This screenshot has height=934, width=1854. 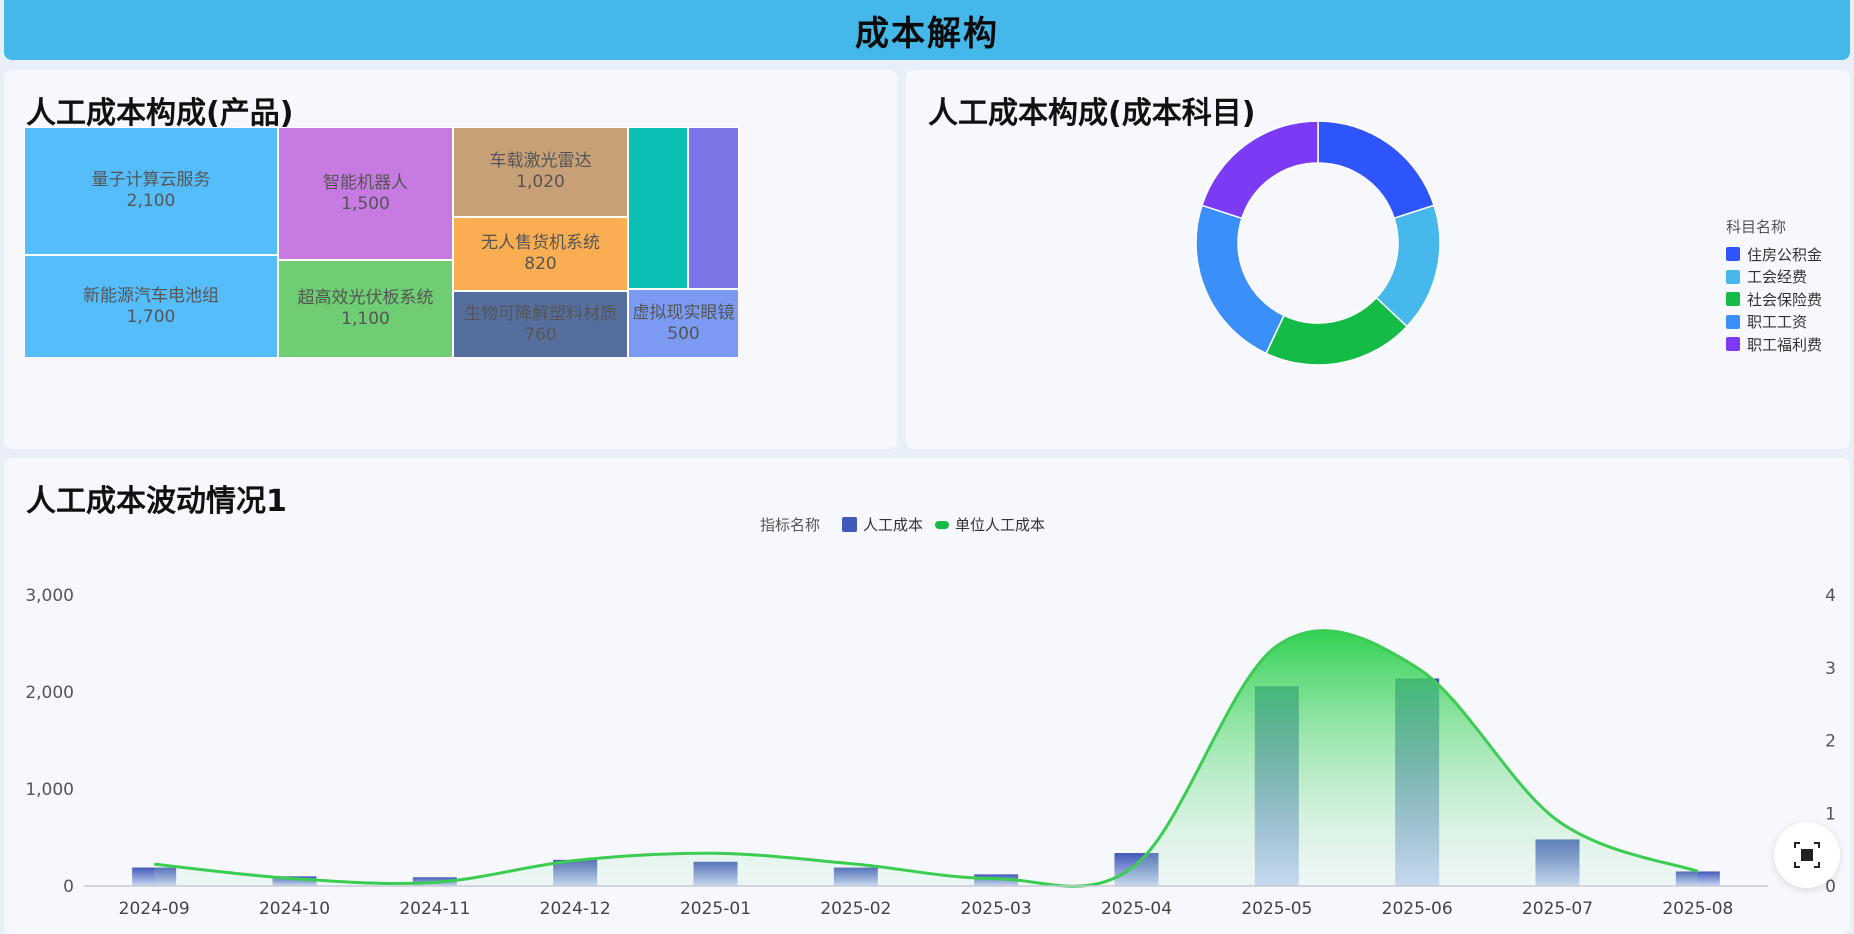 I want to click on page-header: 成本解构, so click(x=927, y=30).